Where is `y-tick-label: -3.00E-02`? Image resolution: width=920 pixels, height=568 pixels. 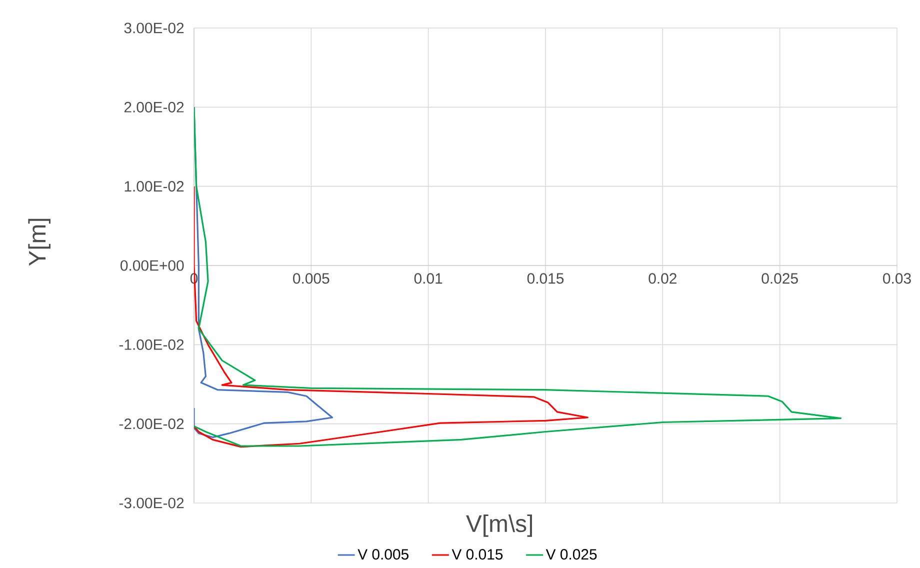
y-tick-label: -3.00E-02 is located at coordinates (151, 503).